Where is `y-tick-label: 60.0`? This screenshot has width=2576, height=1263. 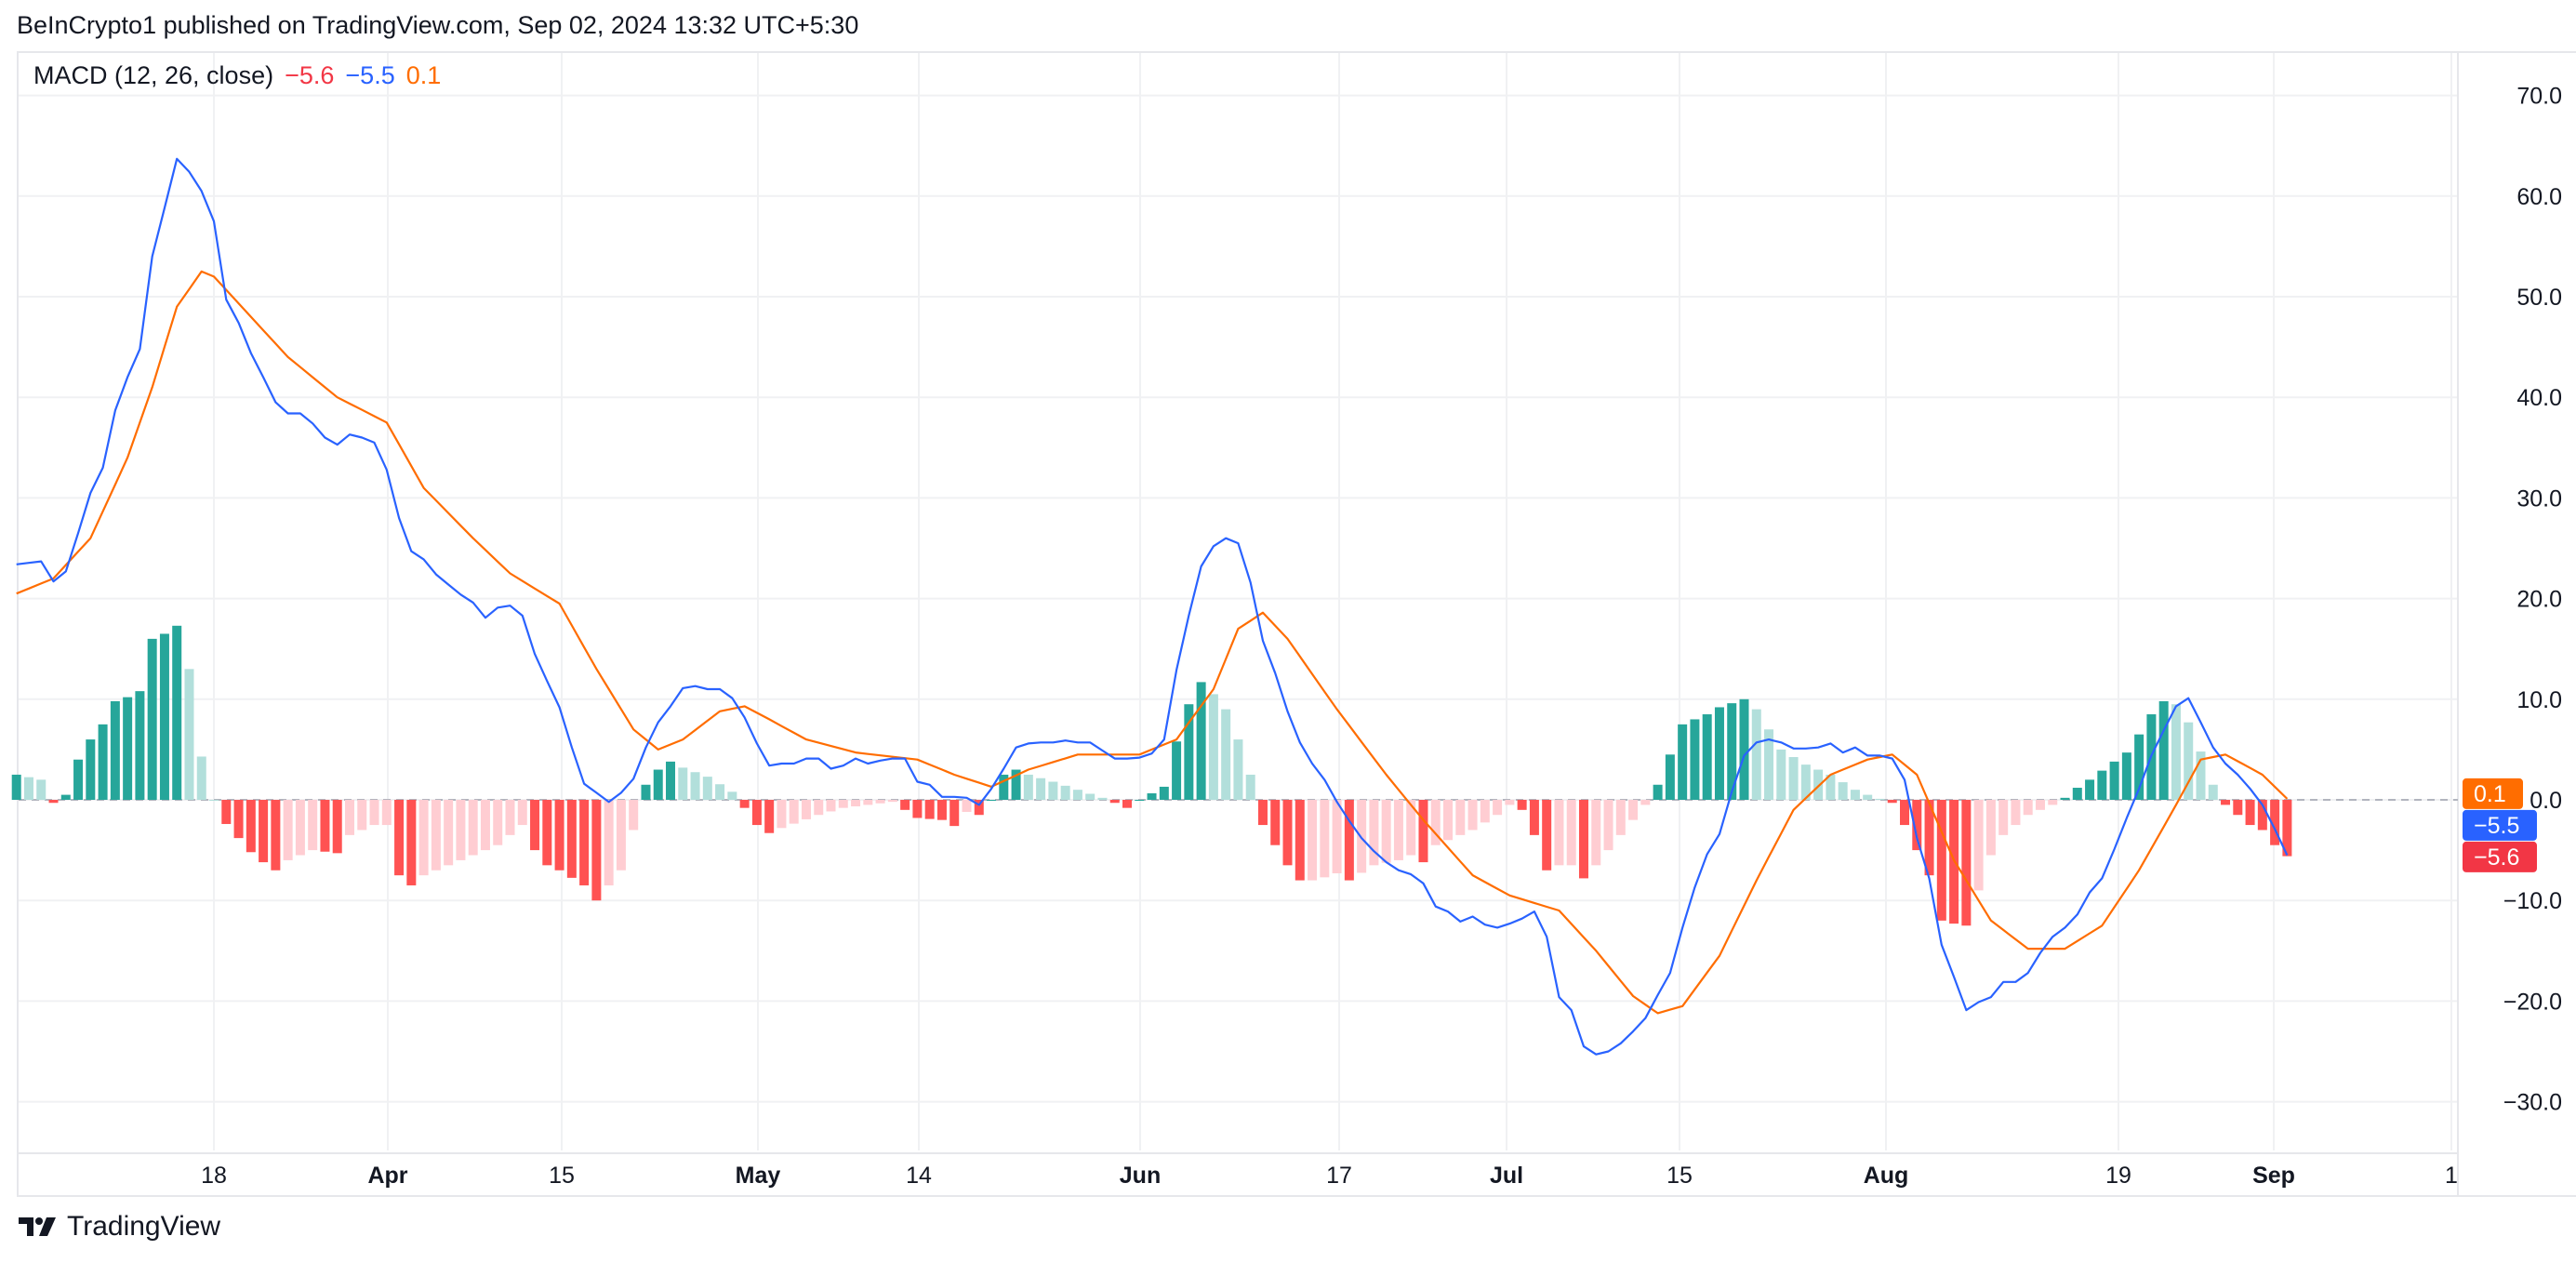 y-tick-label: 60.0 is located at coordinates (2539, 197).